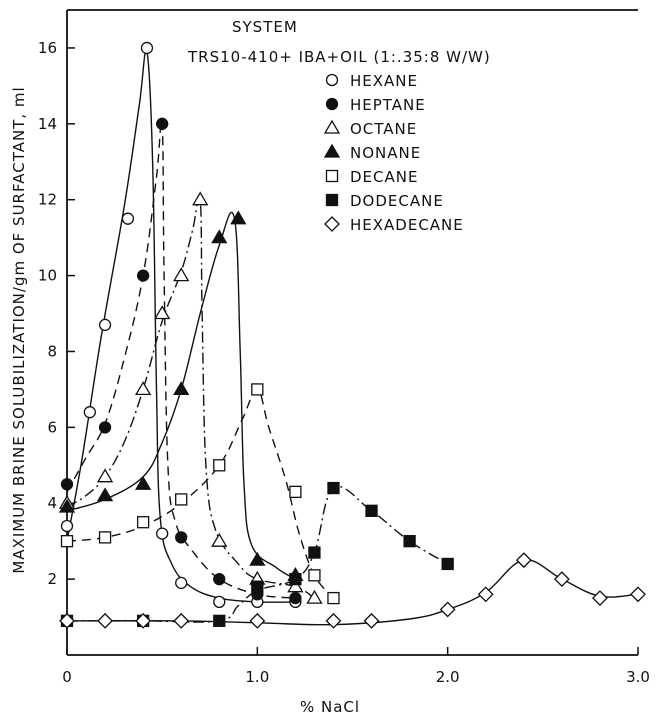 The width and height of the screenshot is (658, 721). What do you see at coordinates (47, 200) in the screenshot?
I see `y-tick-label: 12` at bounding box center [47, 200].